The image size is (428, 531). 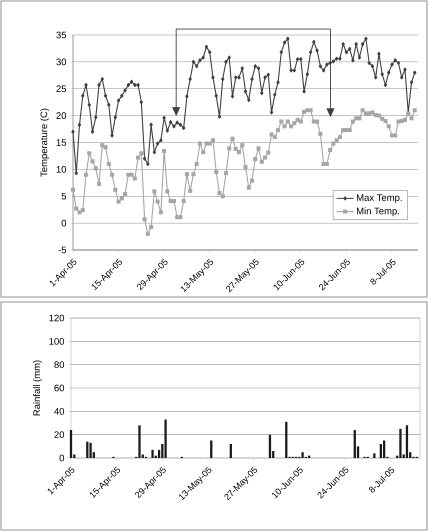 I want to click on y-tick-label: 25, so click(x=61, y=88).